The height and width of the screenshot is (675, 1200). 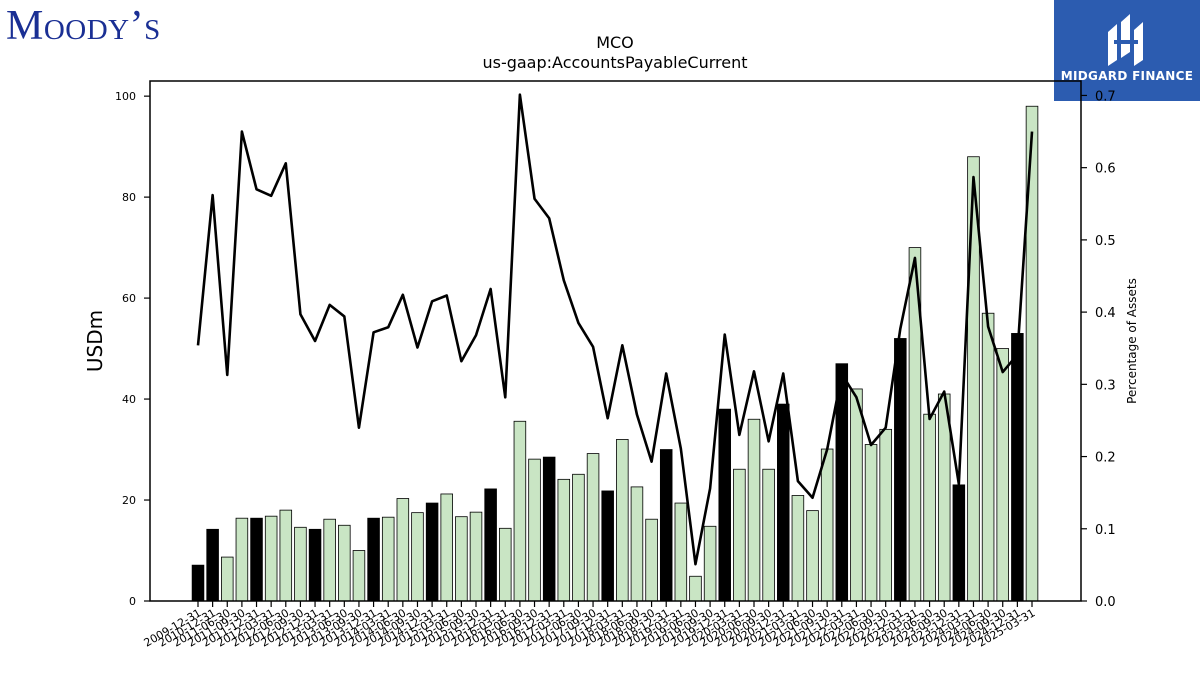 I want to click on y2-tick-label: 0.7, so click(x=1105, y=96).